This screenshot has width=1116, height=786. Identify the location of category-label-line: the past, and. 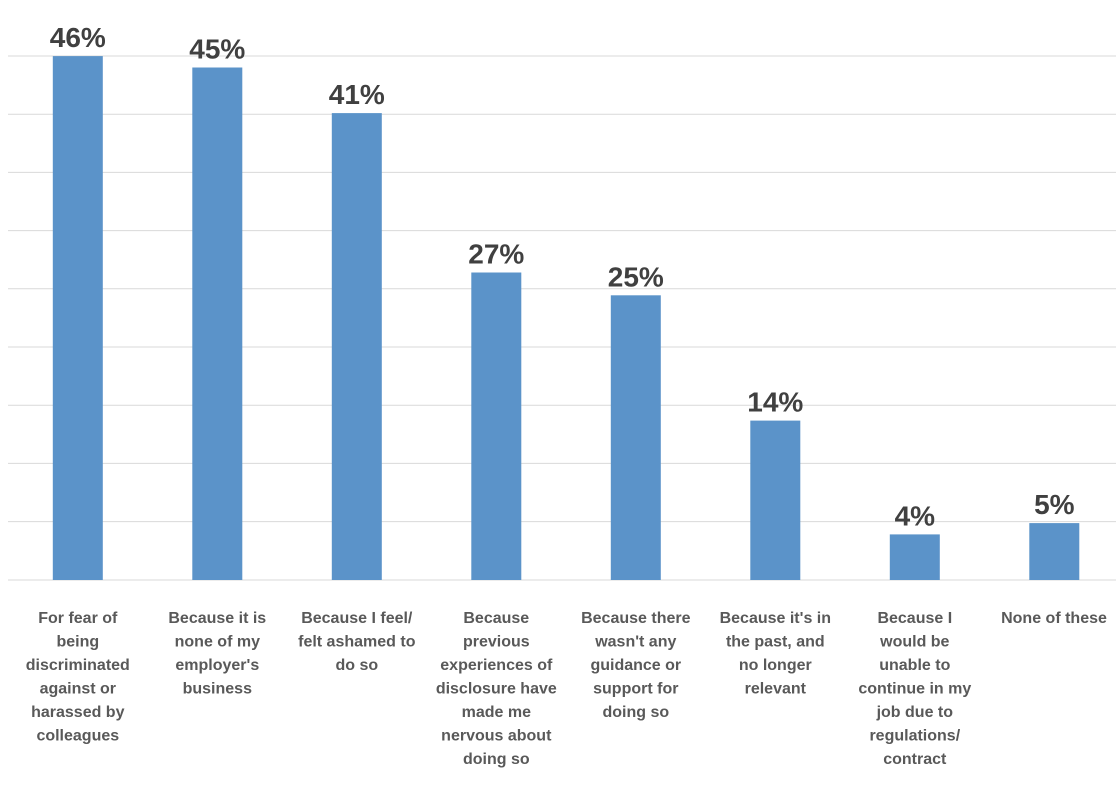
(775, 642).